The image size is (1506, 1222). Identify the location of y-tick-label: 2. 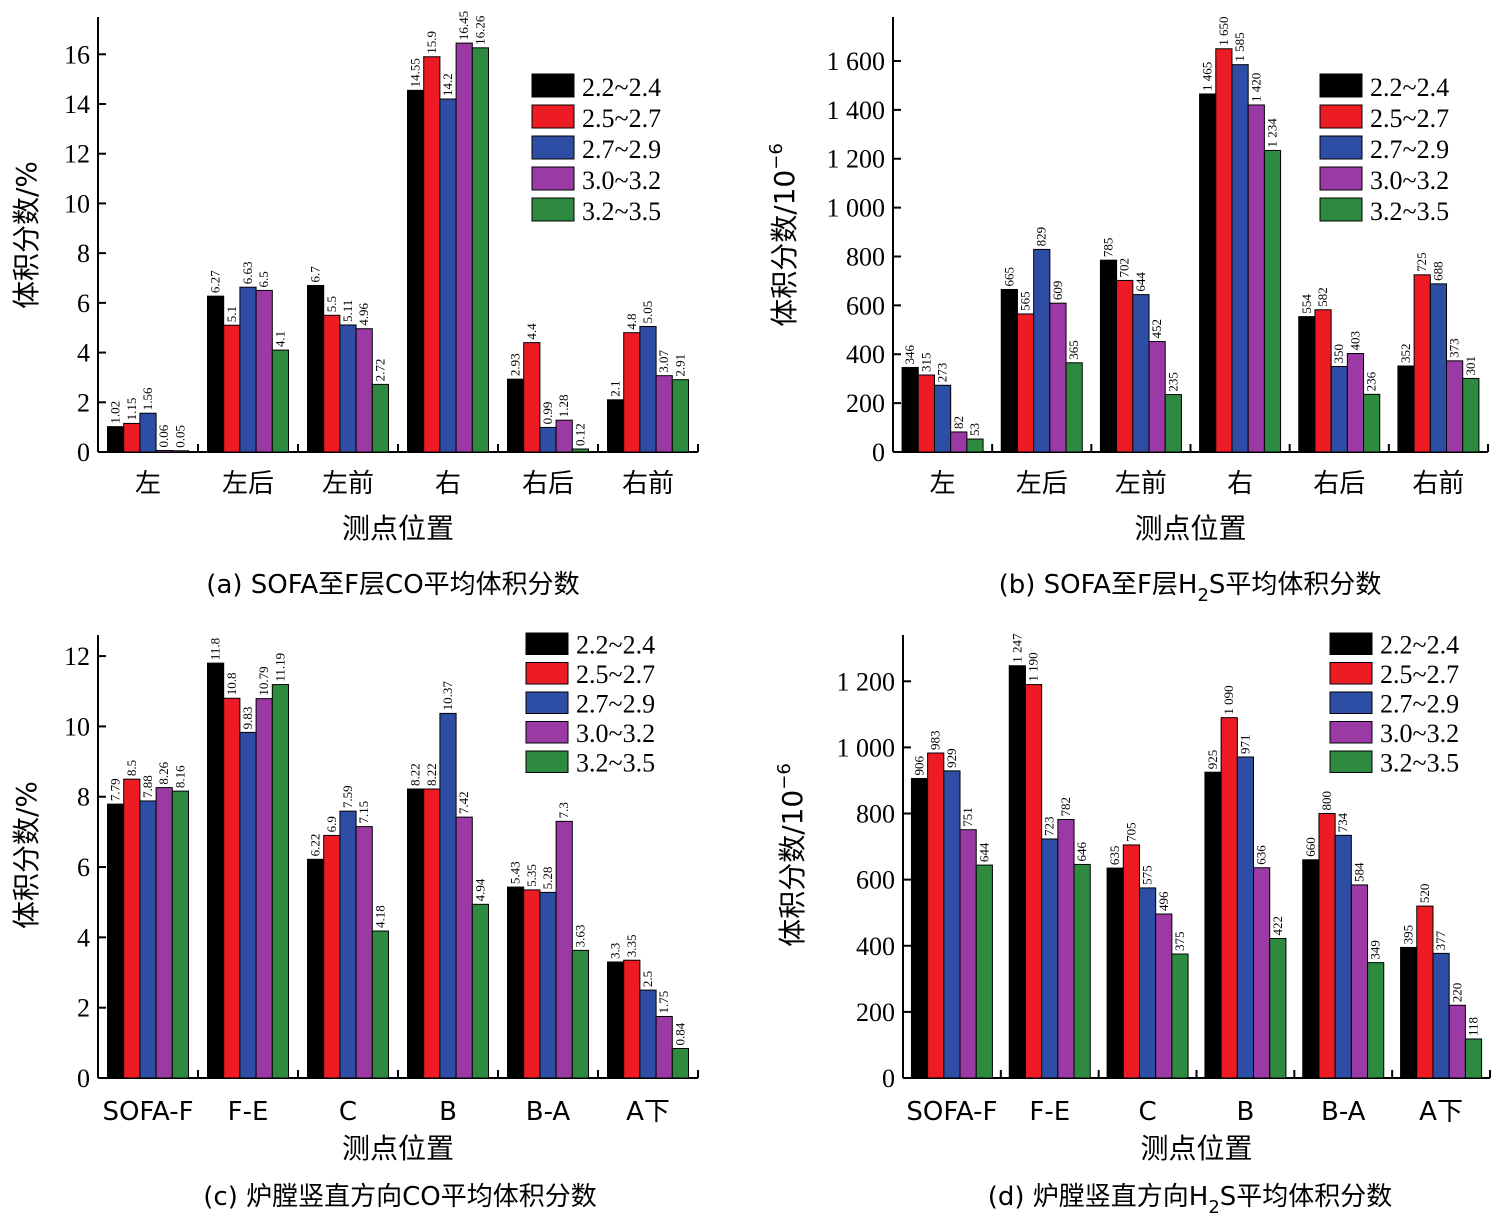
(83, 402).